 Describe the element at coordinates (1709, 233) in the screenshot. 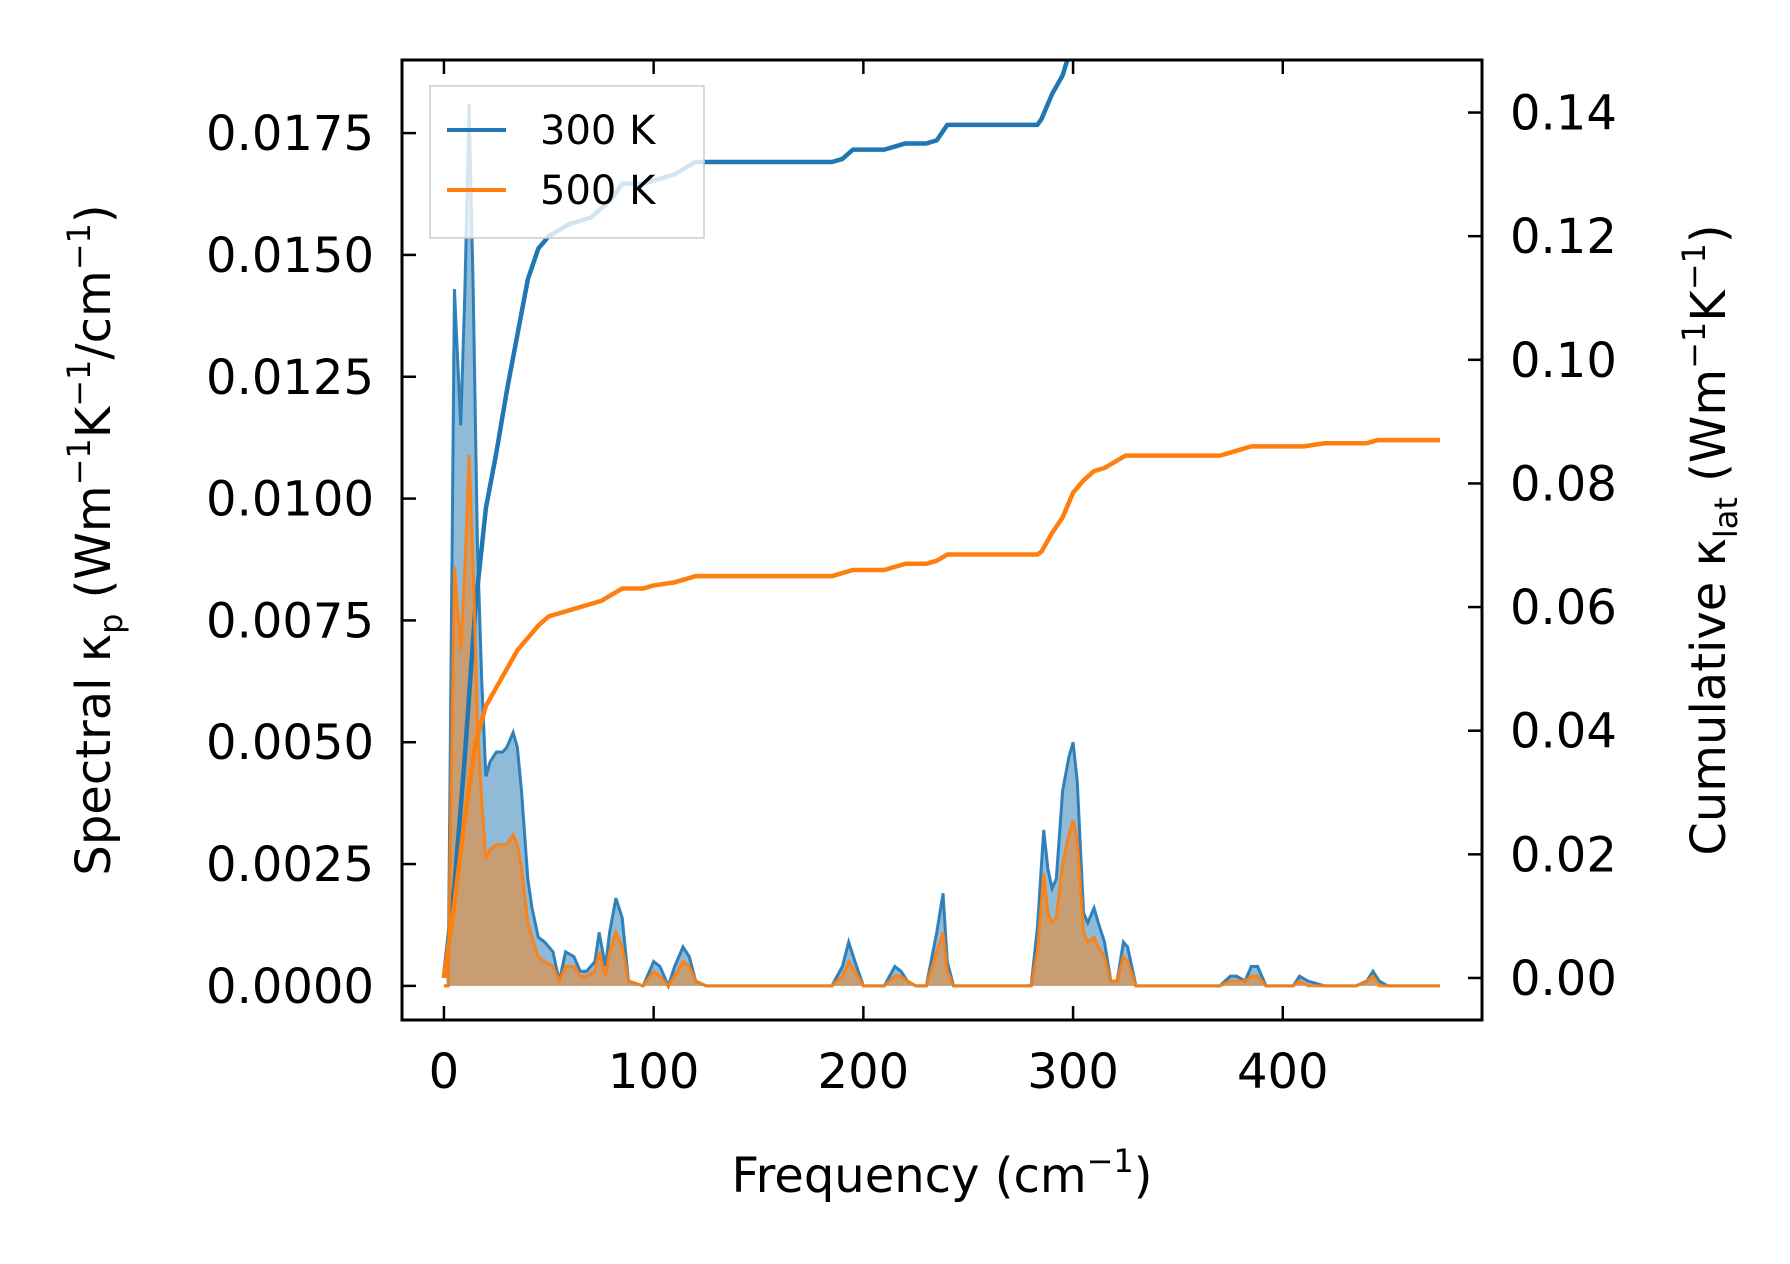

I see `y-axis-right-label-part: )` at that location.